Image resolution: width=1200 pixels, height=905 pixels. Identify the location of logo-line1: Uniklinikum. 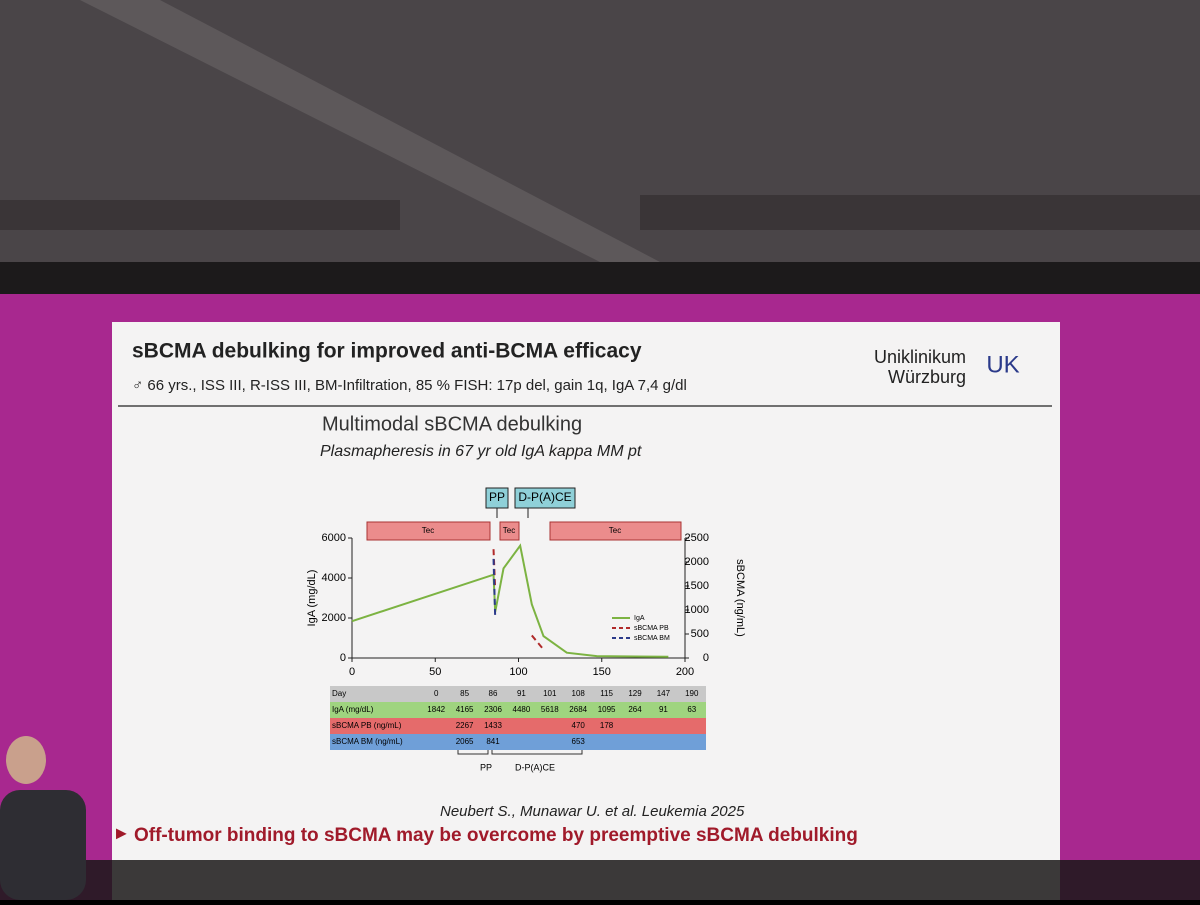
(920, 357).